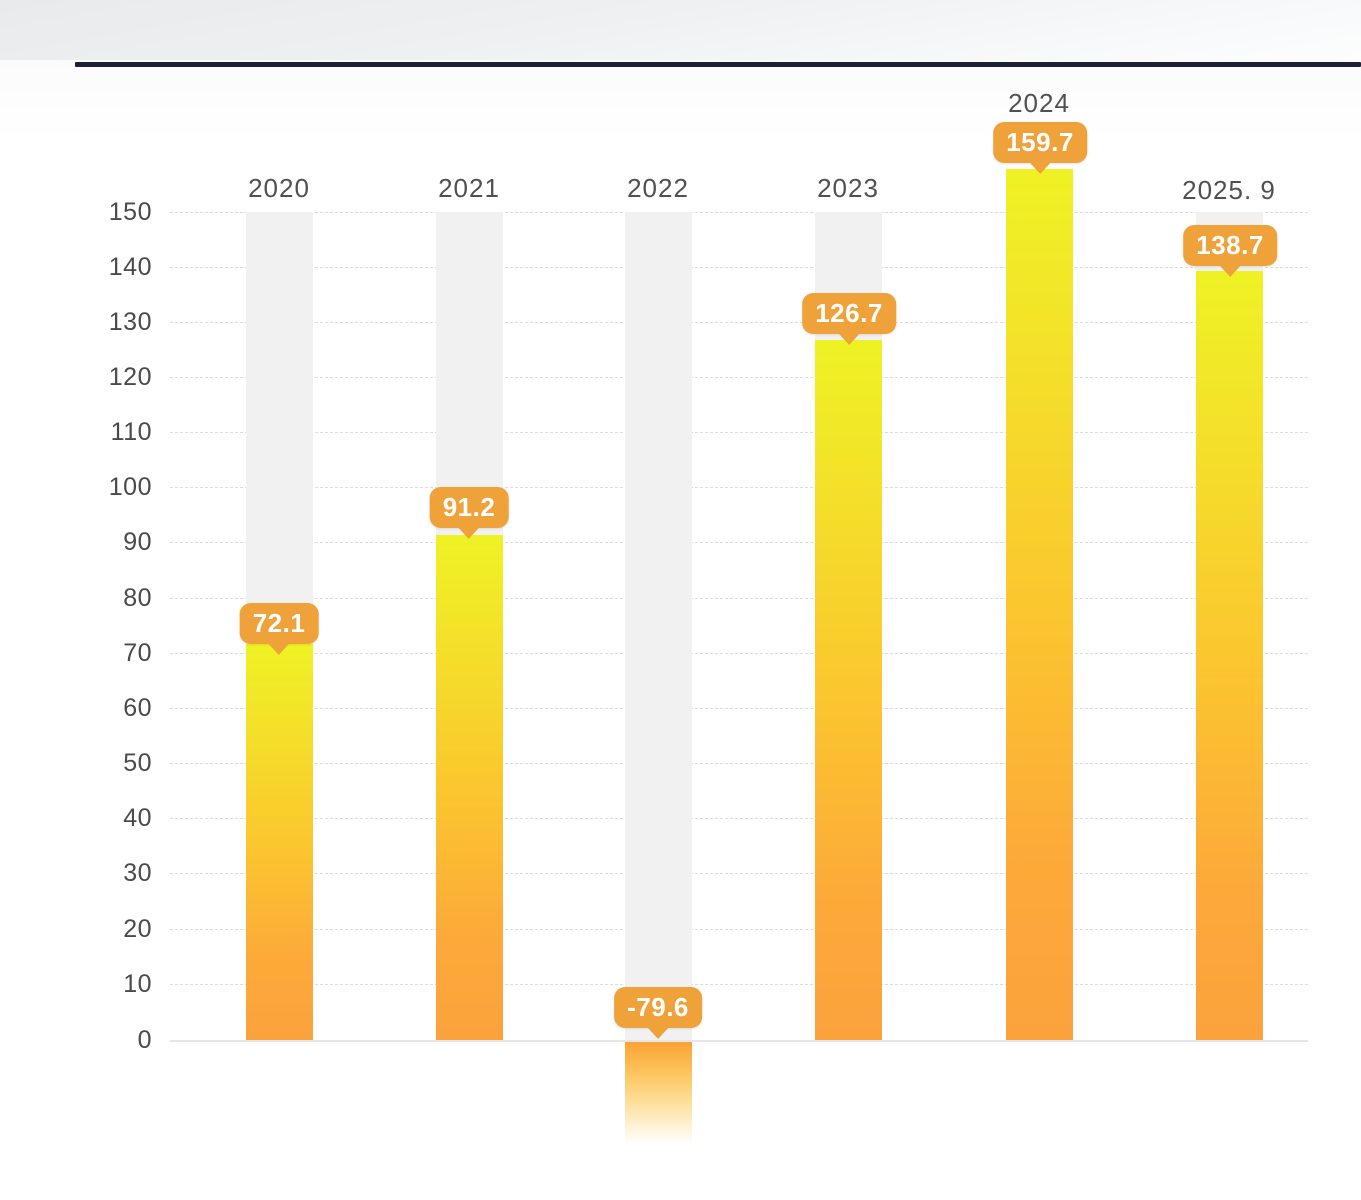 The image size is (1361, 1200). Describe the element at coordinates (680, 100) in the screenshot. I see `top-background-fade` at that location.